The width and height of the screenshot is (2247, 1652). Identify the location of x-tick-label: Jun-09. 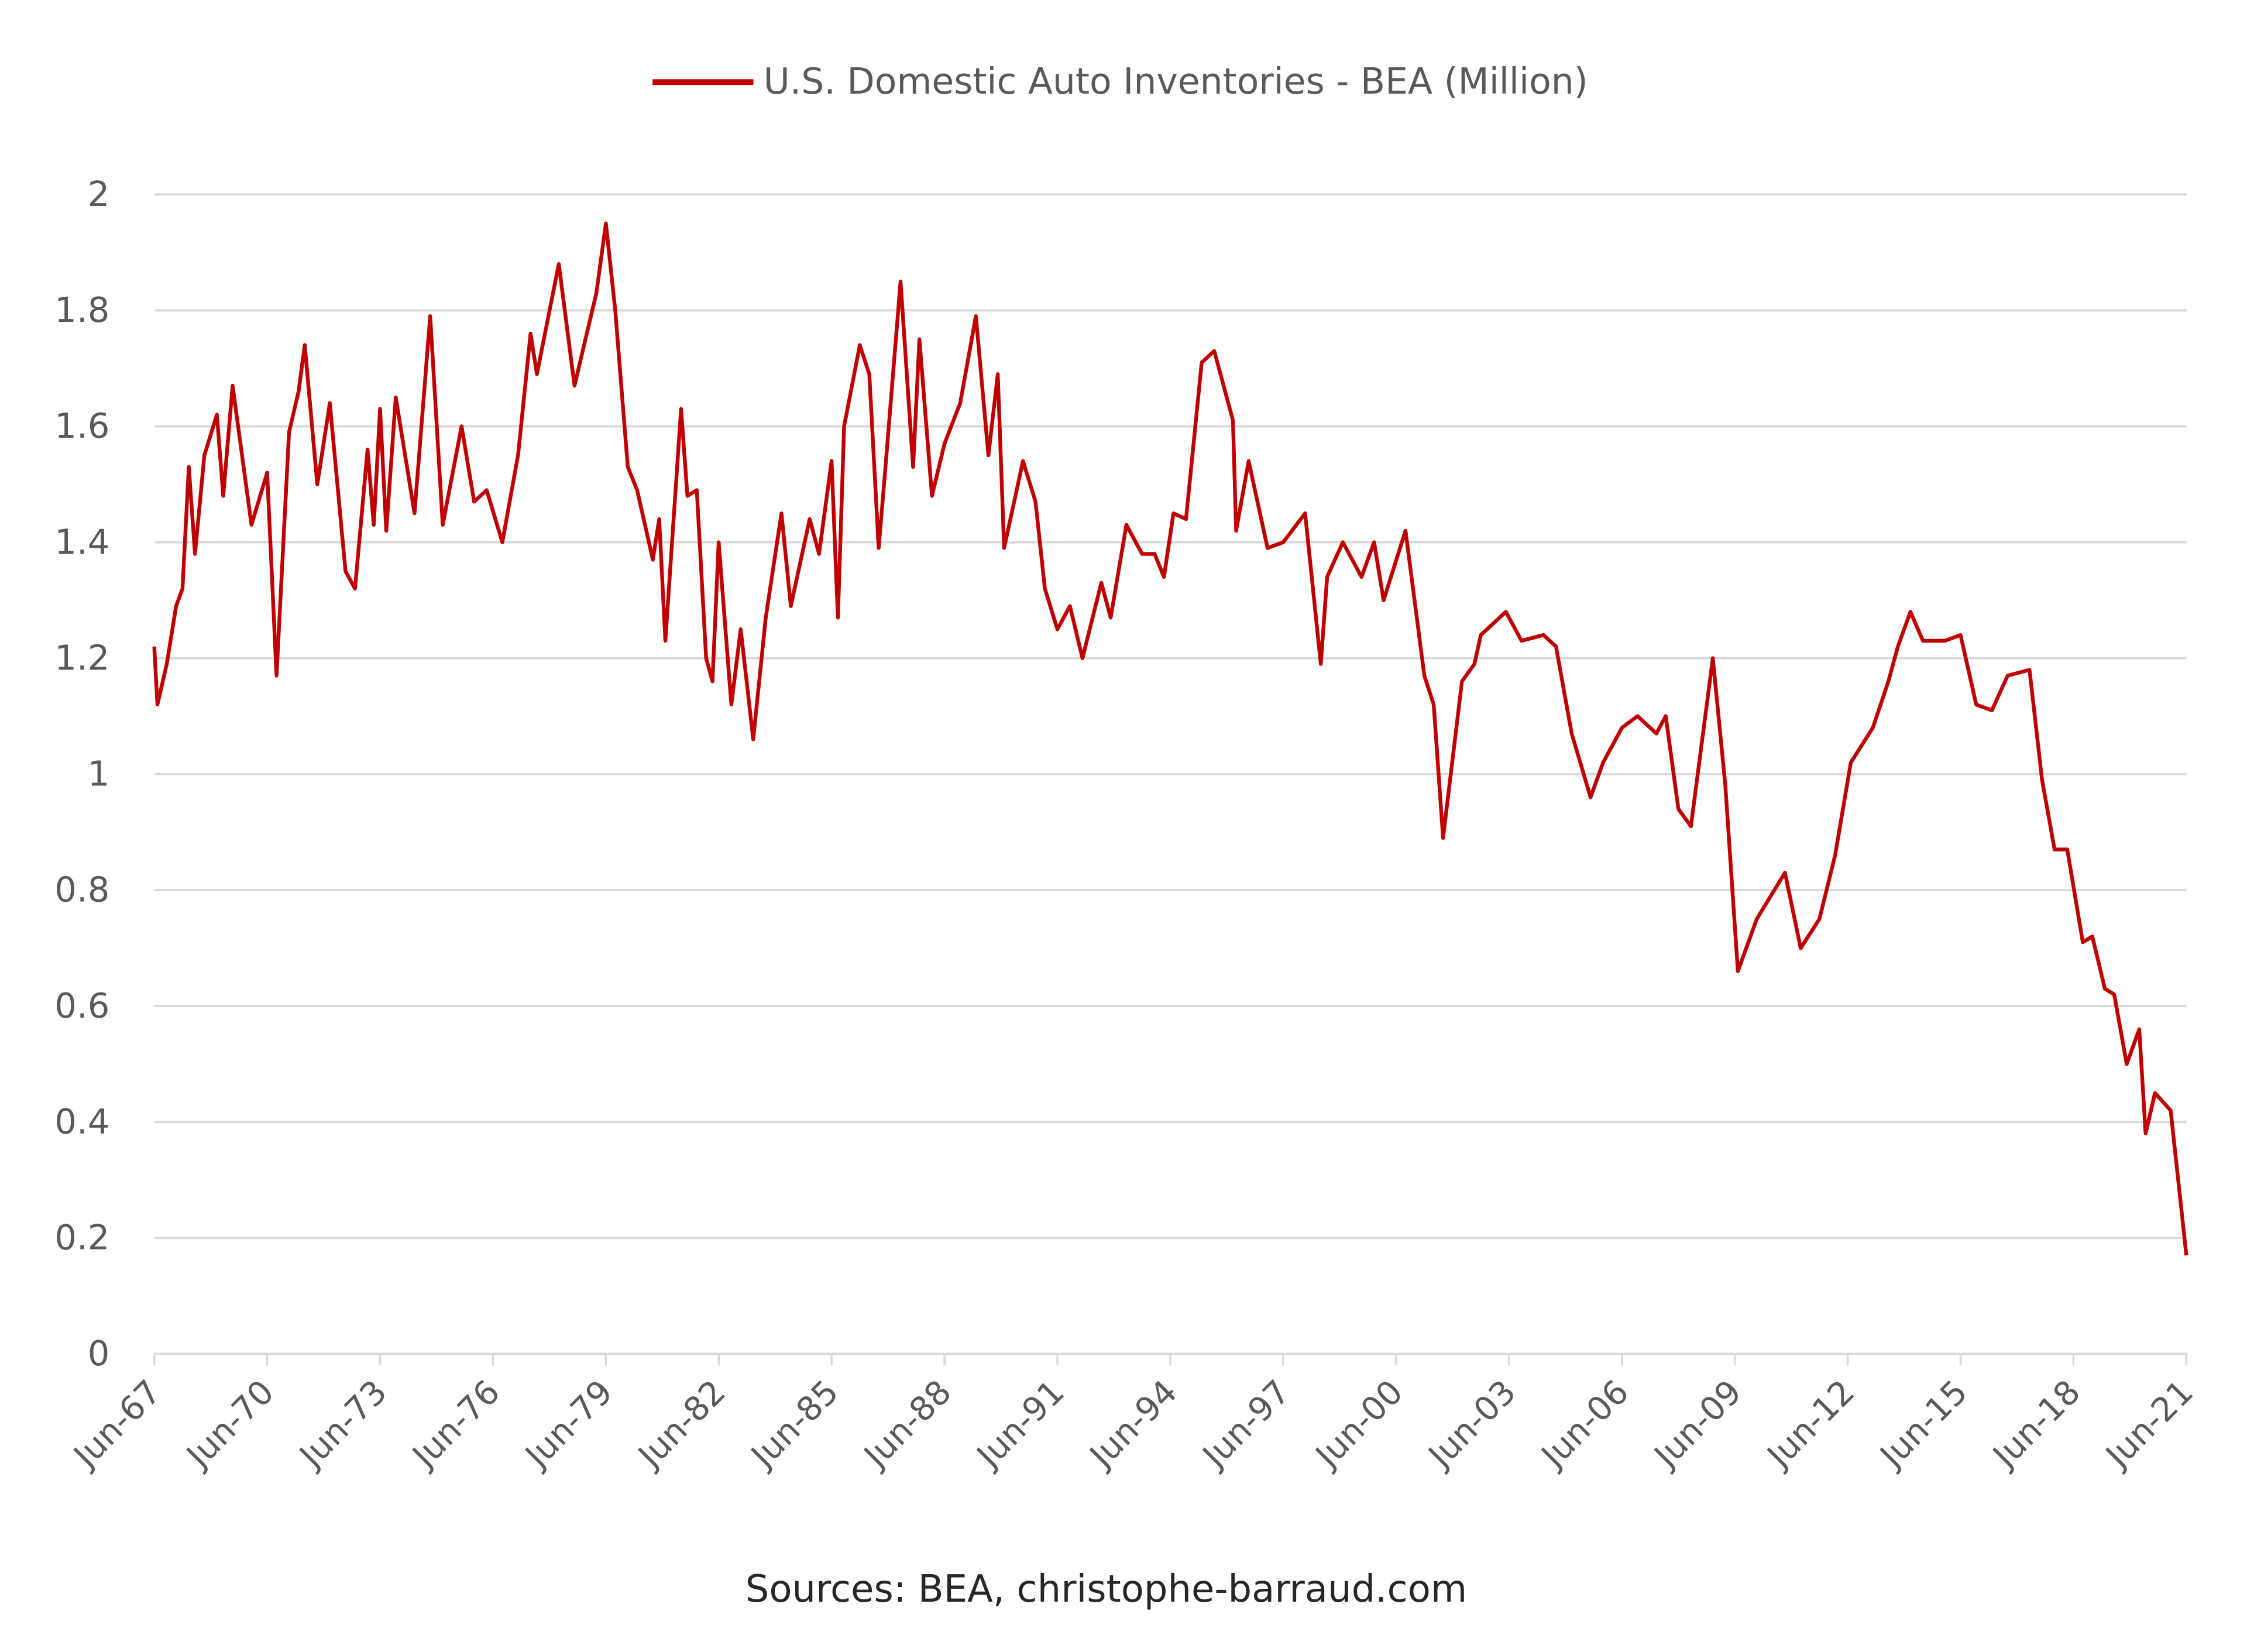
(1698, 1424).